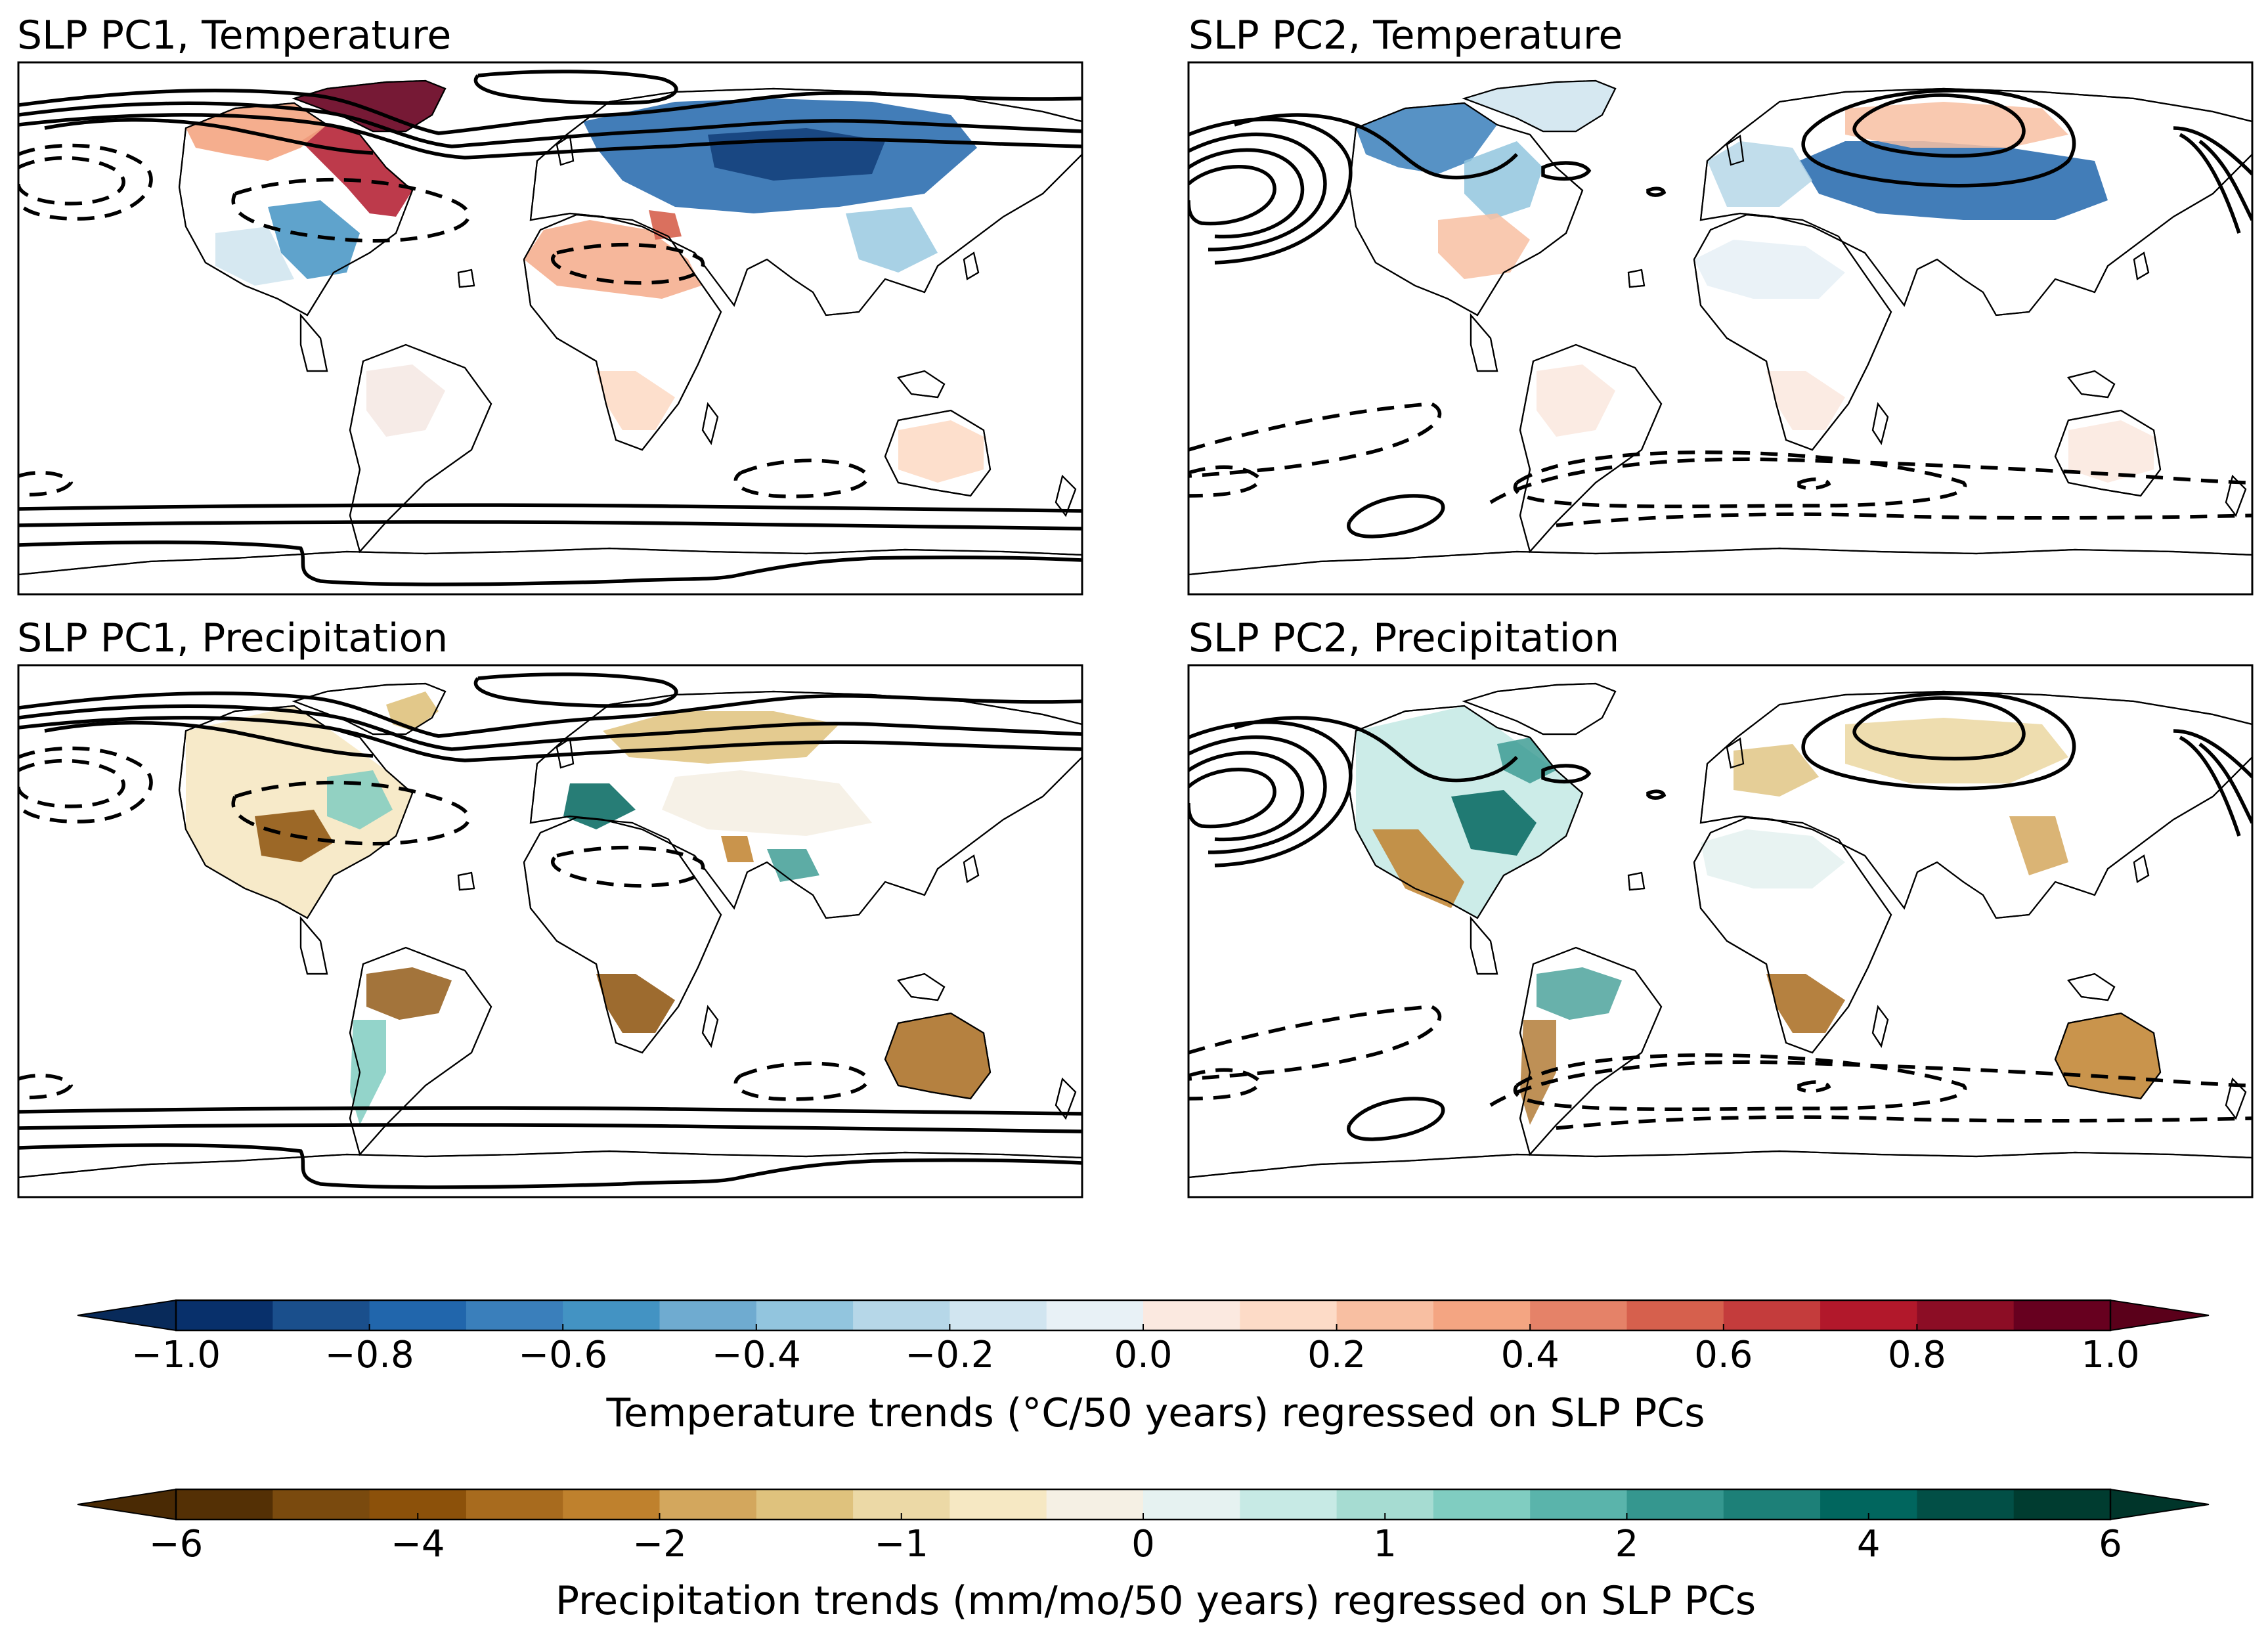 The image size is (2268, 1643). Describe the element at coordinates (1385, 1544) in the screenshot. I see `colorbar-tick-label: 1` at that location.